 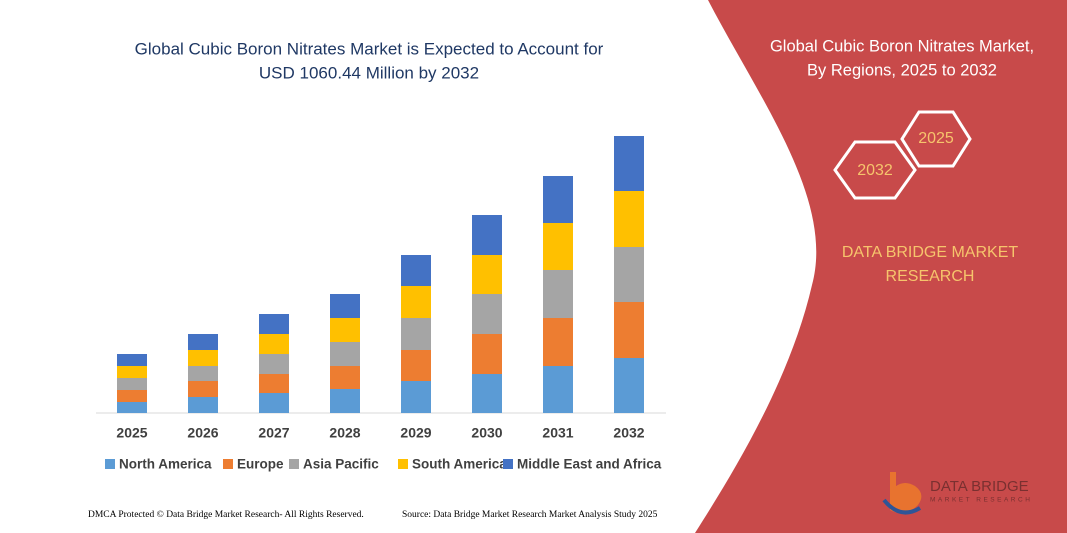 I want to click on x-tick-label: 2028, so click(x=344, y=433).